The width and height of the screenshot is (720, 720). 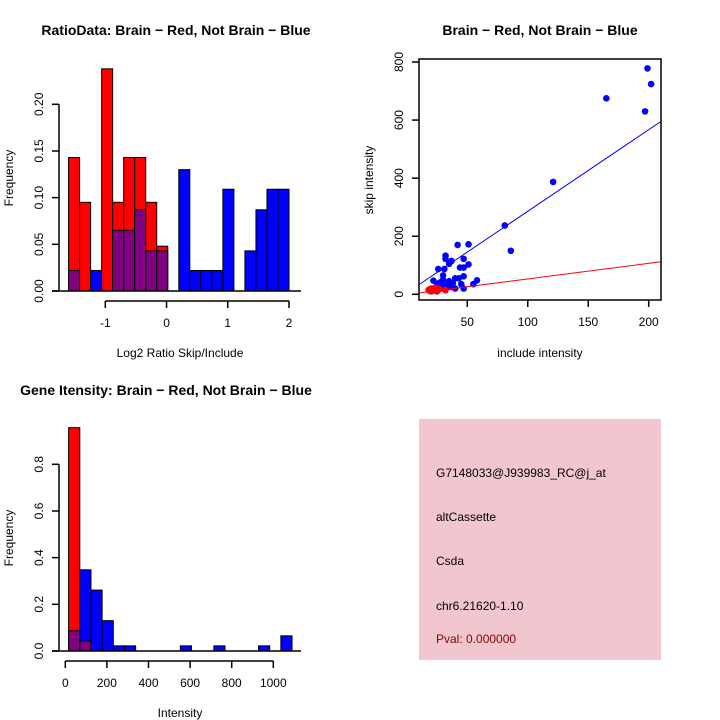 What do you see at coordinates (39, 198) in the screenshot?
I see `y-tick-label: 0.10` at bounding box center [39, 198].